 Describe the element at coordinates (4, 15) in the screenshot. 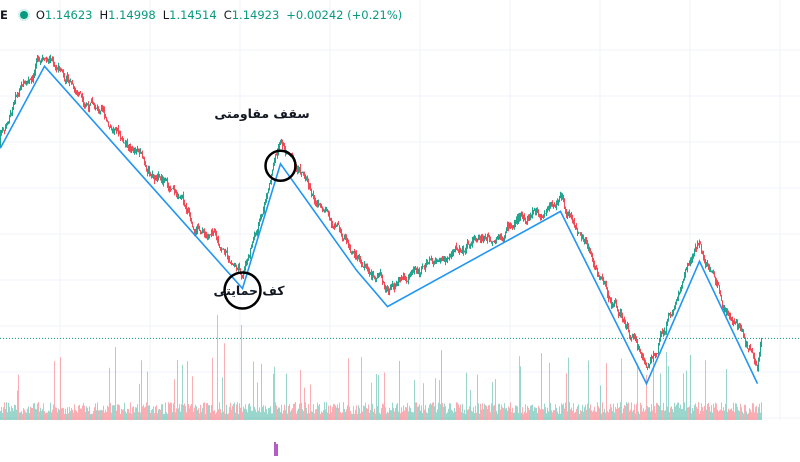

I see `symbol-fragment: E` at that location.